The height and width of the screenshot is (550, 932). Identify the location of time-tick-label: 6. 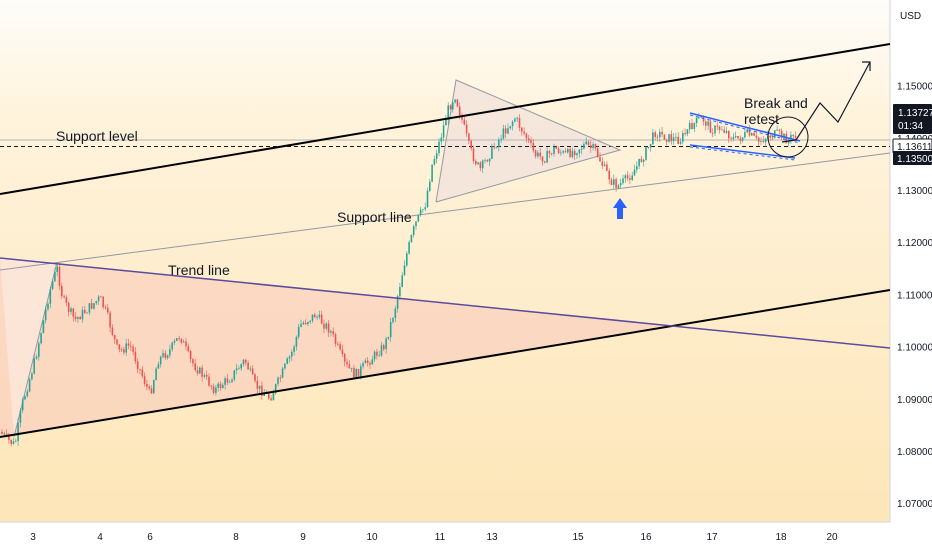
(150, 537).